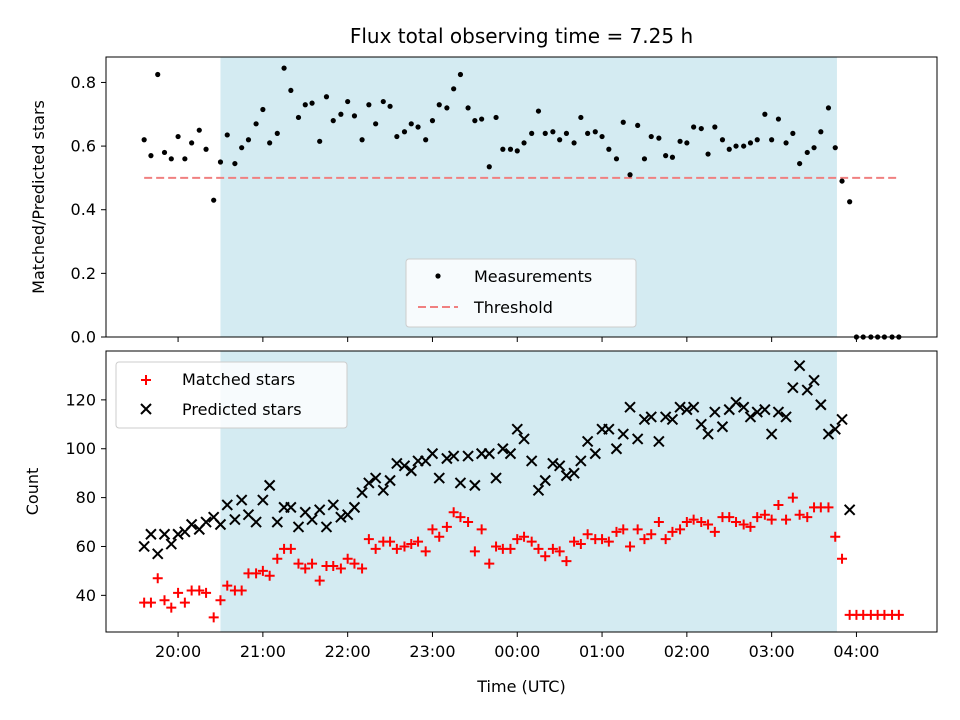 The height and width of the screenshot is (720, 960). What do you see at coordinates (83, 82) in the screenshot?
I see `y-tick-label: 0.8` at bounding box center [83, 82].